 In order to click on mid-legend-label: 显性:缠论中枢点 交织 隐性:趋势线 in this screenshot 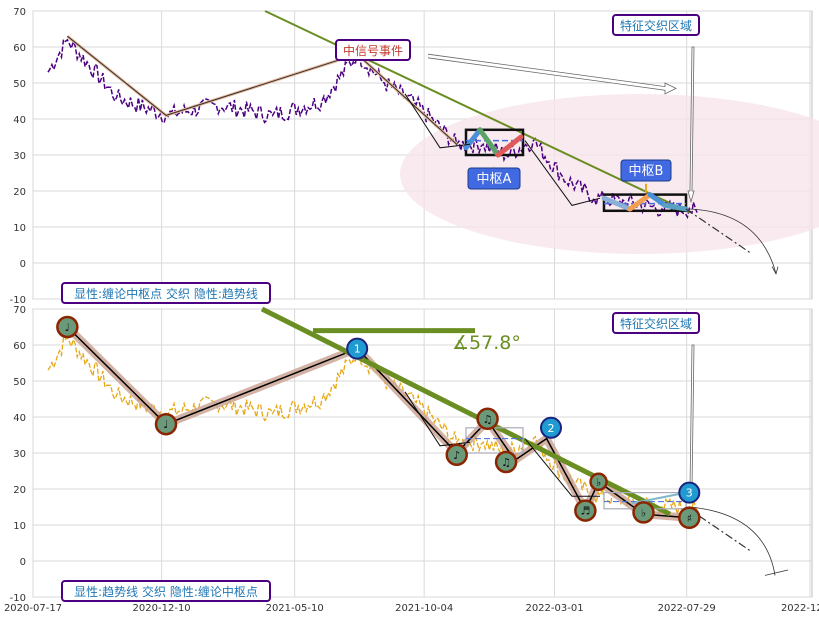, I will do `click(166, 293)`.